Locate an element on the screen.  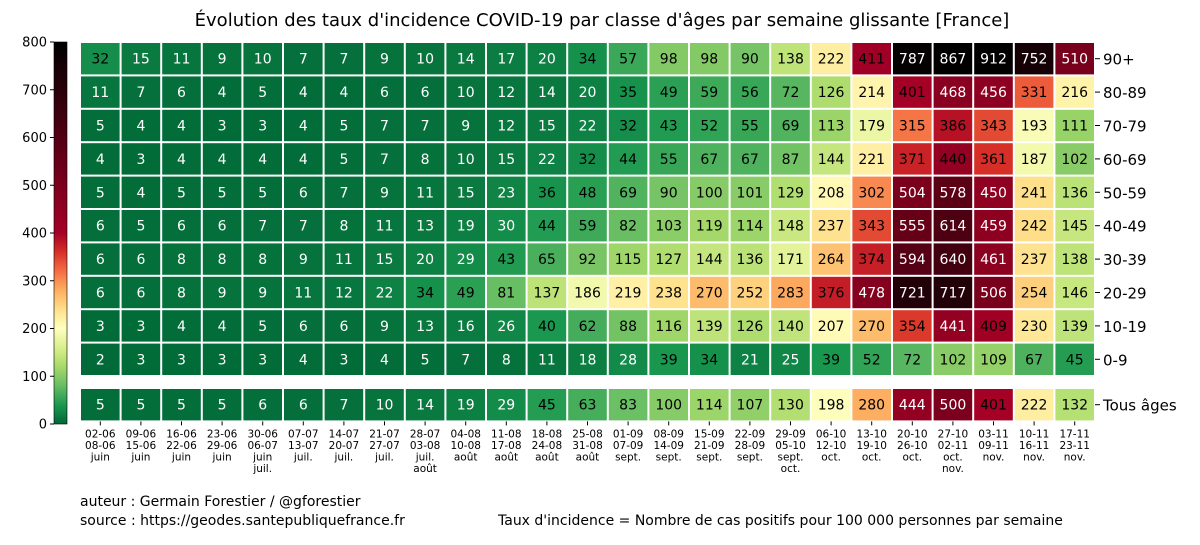
cell-value: 20 is located at coordinates (425, 260).